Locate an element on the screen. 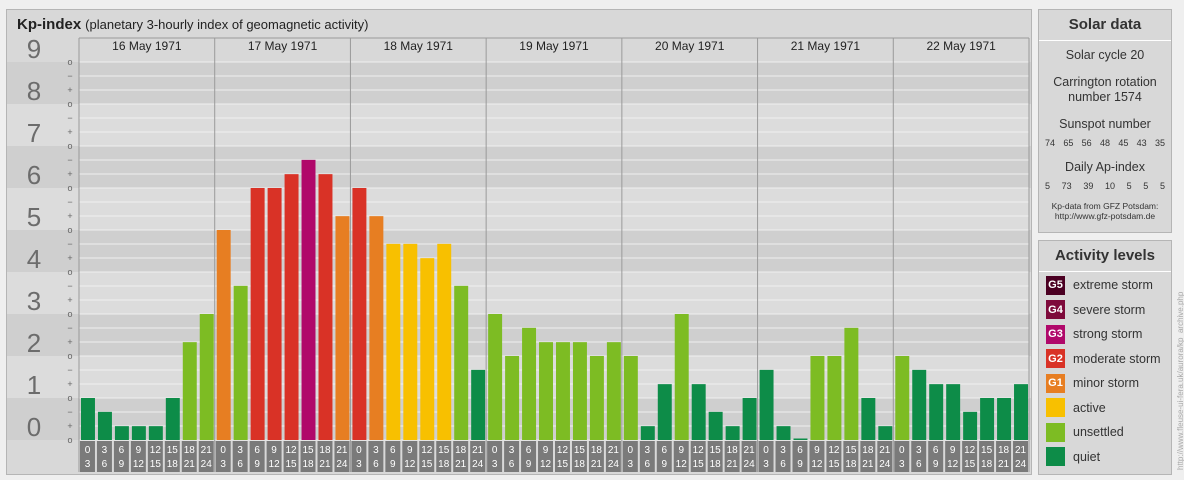  legend-label: strong storm is located at coordinates (1108, 334).